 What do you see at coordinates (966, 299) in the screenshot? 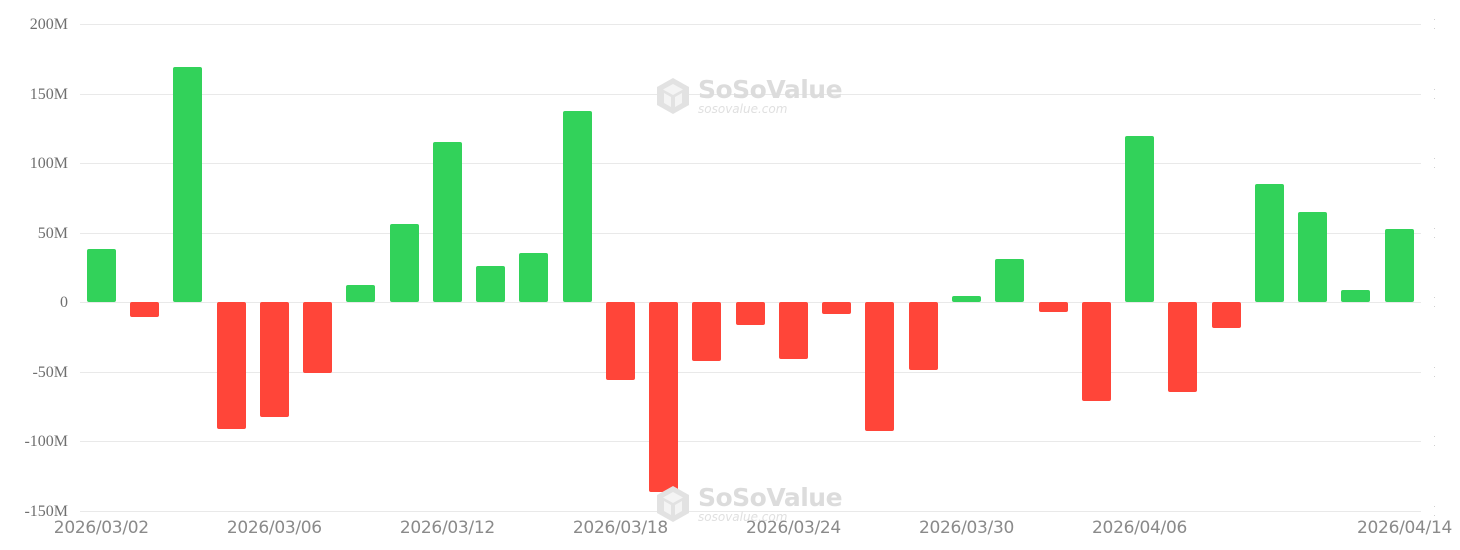
I see `bar-2026/03/30` at bounding box center [966, 299].